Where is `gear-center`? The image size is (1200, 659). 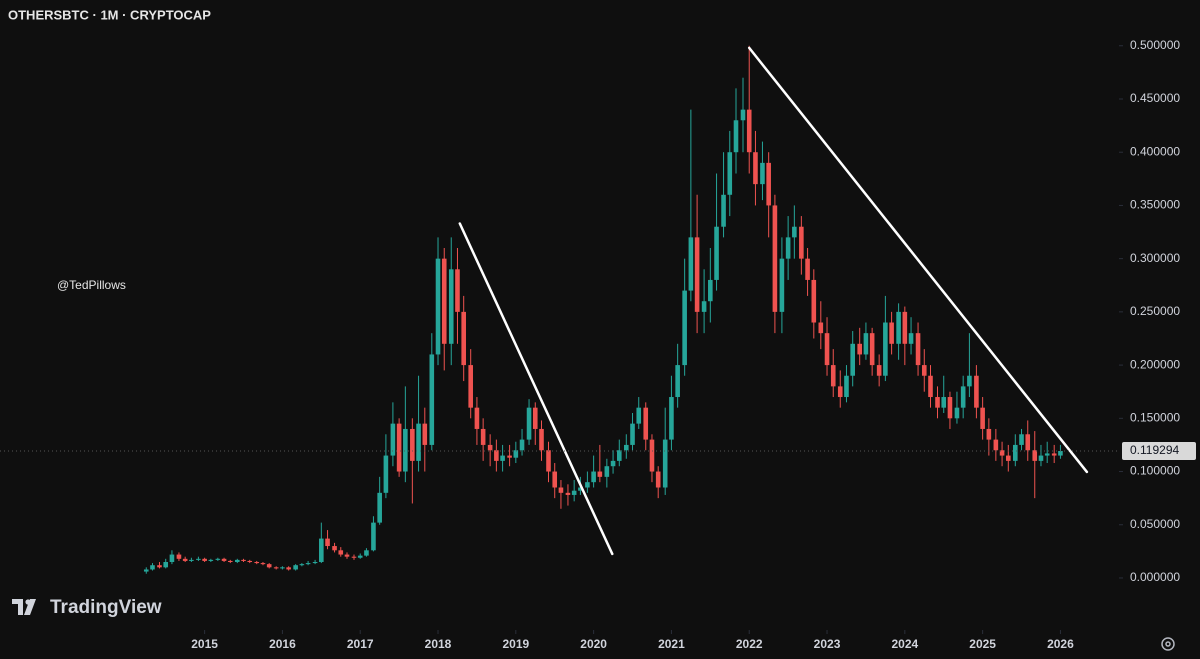 gear-center is located at coordinates (1168, 644).